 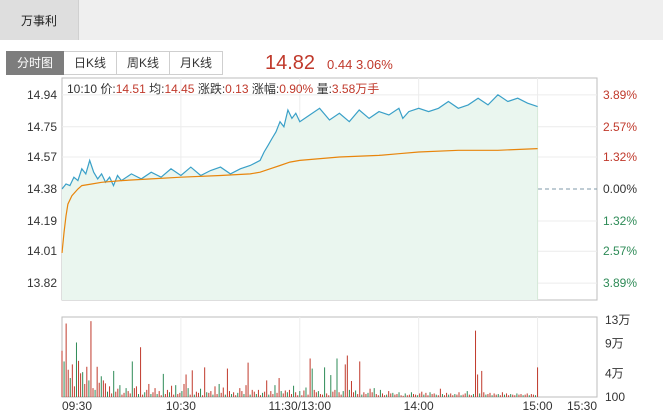 What do you see at coordinates (620, 189) in the screenshot?
I see `right-tick-label: 0.00%` at bounding box center [620, 189].